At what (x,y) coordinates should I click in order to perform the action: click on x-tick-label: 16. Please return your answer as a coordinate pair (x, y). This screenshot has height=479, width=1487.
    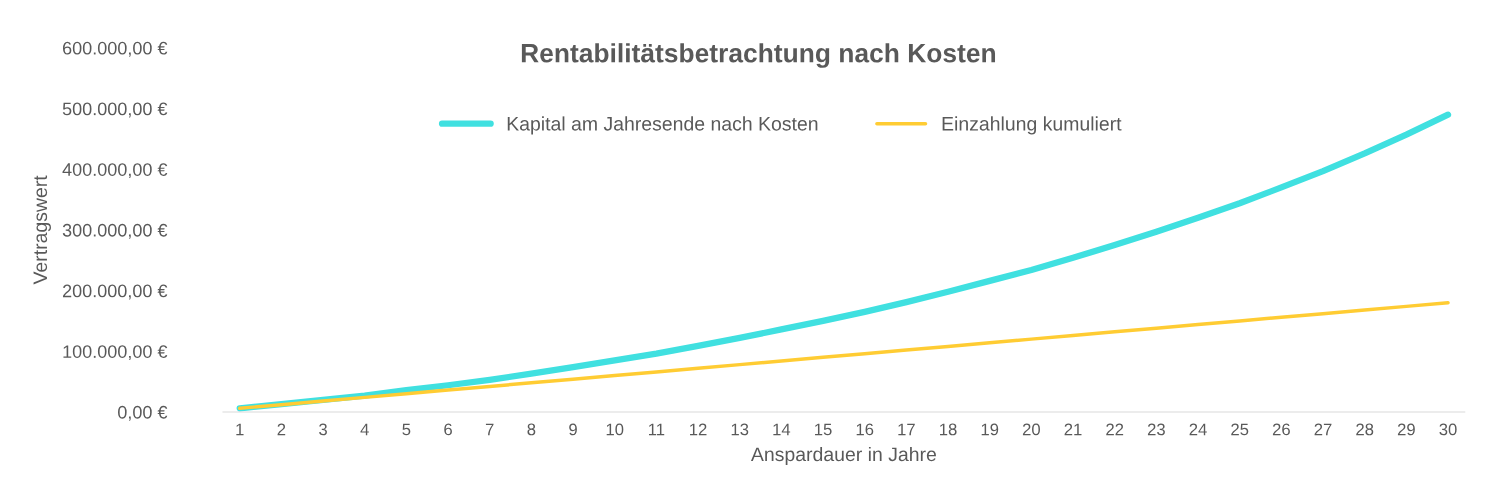
    Looking at the image, I should click on (865, 429).